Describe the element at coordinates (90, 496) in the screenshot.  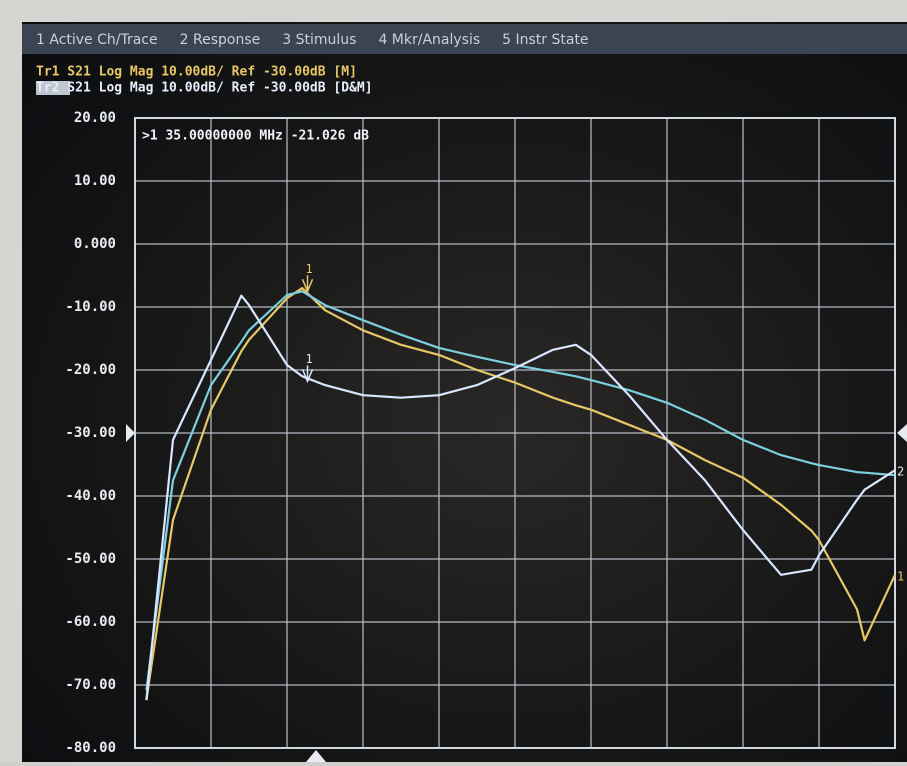
I see `y-tick-label: -40.00` at that location.